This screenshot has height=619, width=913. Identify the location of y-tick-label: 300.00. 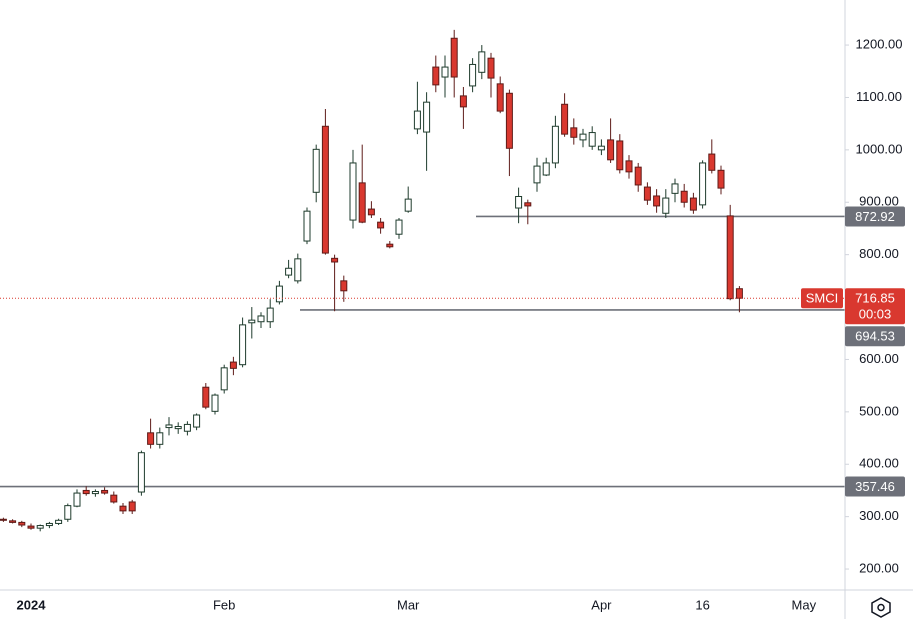
(879, 515).